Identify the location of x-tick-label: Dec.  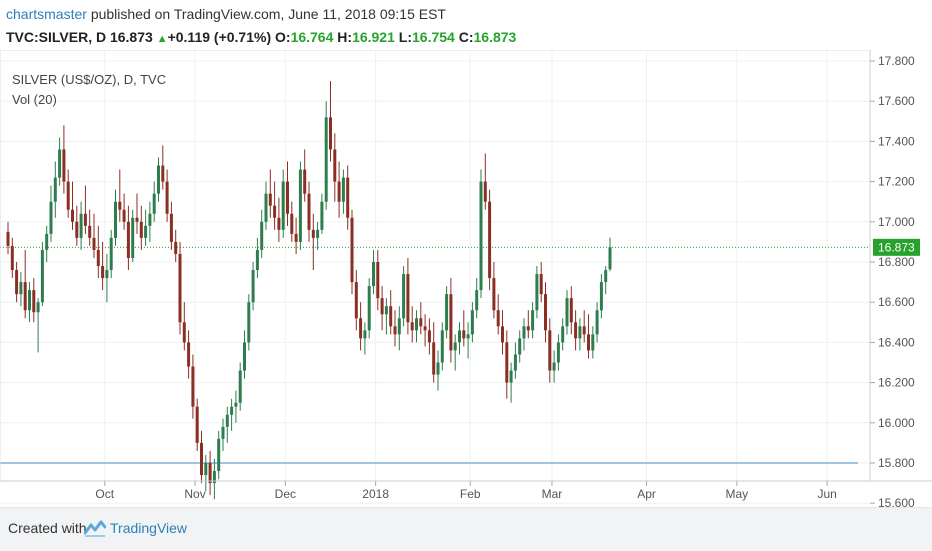
(285, 494).